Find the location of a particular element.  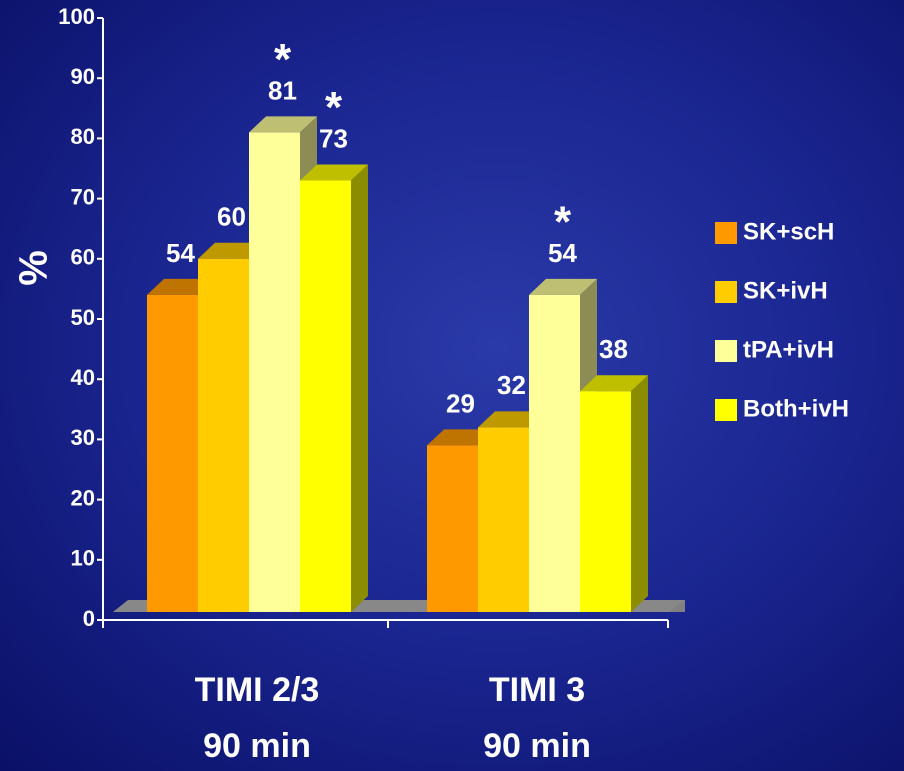

y-tick-label: 50 is located at coordinates (83, 317).